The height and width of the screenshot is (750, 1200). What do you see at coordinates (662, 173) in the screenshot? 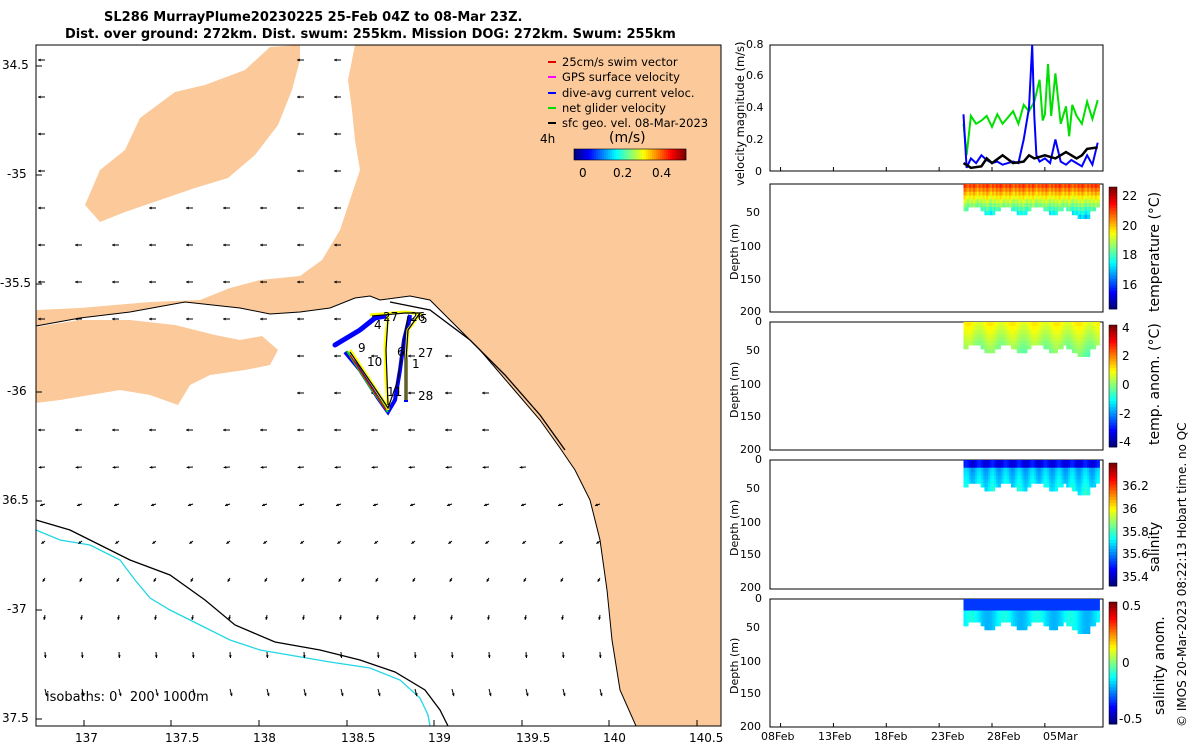
I see `colorbar-tick: 0.4` at bounding box center [662, 173].